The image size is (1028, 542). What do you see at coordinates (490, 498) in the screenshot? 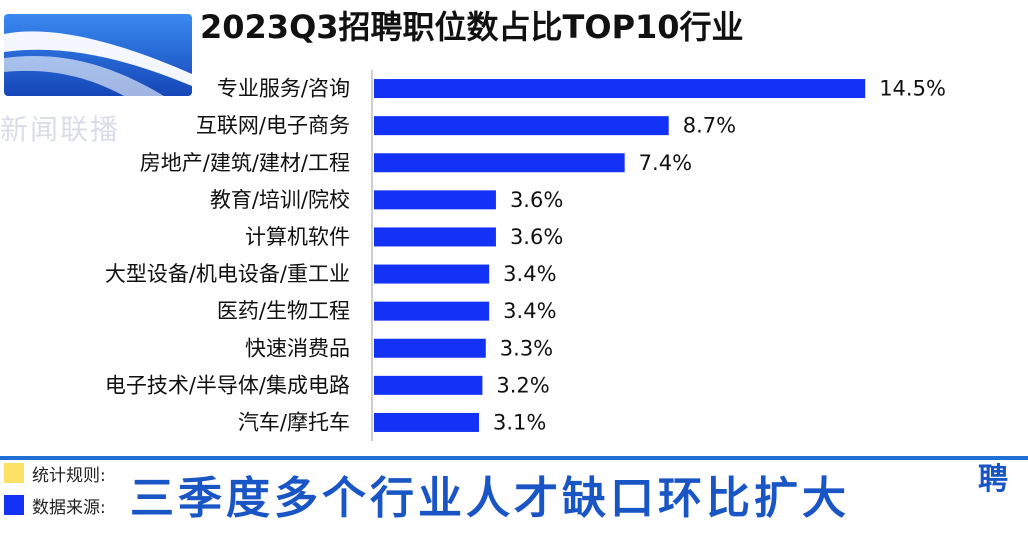
I see `news-caption: 三季度多个行业人才缺口环比扩大` at bounding box center [490, 498].